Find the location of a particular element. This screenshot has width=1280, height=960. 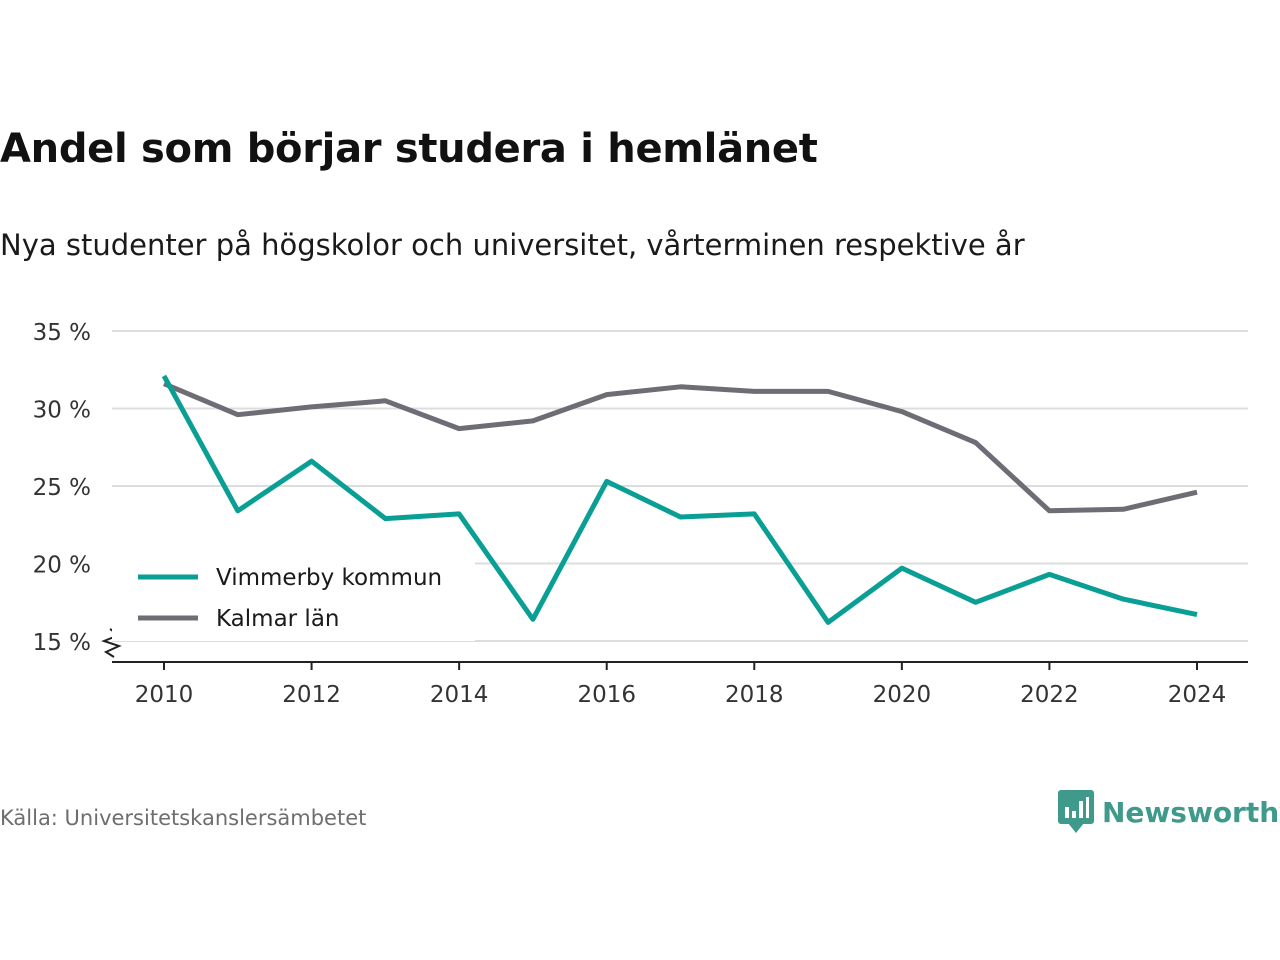

x-tick-label: 2014 is located at coordinates (459, 695).